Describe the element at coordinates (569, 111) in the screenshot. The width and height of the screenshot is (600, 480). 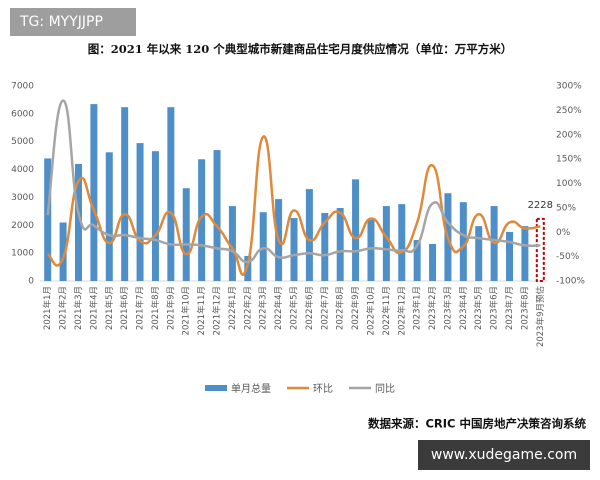
I see `y2-tick-label: 250%` at that location.